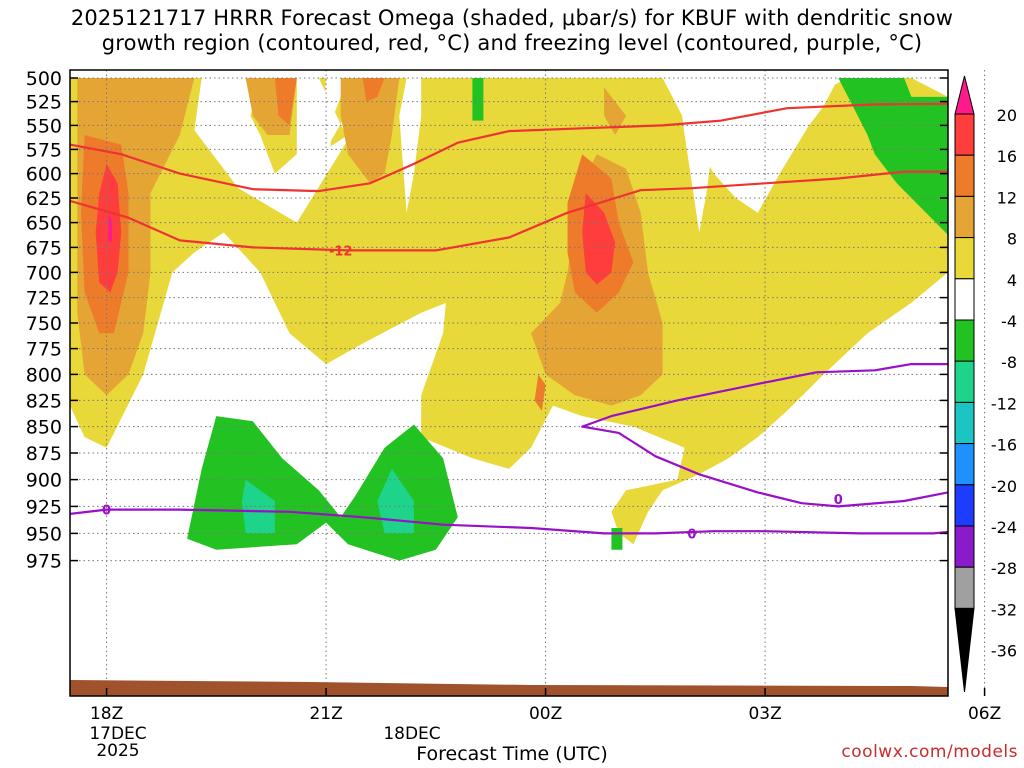 The image size is (1024, 768). Describe the element at coordinates (1007, 156) in the screenshot. I see `colorbar-label-1: 16` at that location.